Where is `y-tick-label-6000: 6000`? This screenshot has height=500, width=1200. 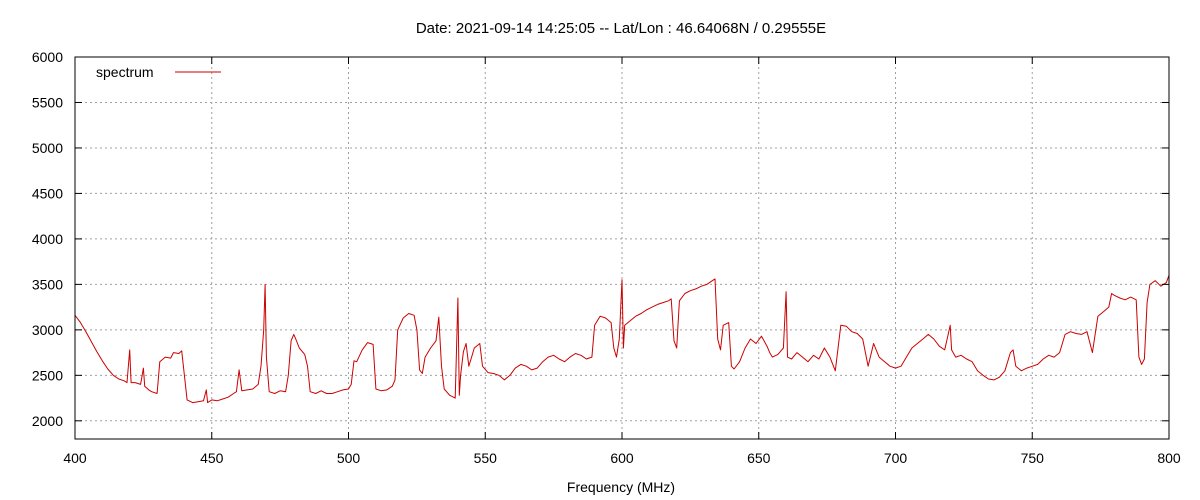 y-tick-label-6000: 6000 is located at coordinates (47, 57).